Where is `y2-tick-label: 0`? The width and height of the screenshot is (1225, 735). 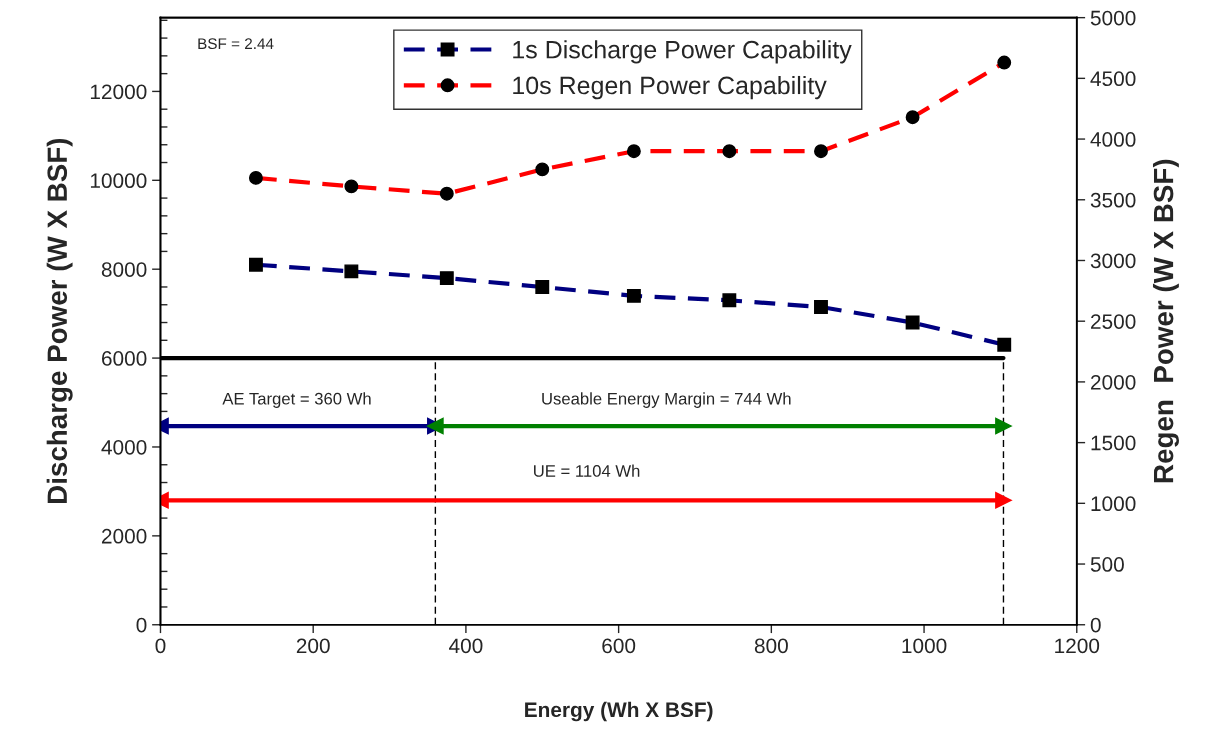 y2-tick-label: 0 is located at coordinates (1095, 625).